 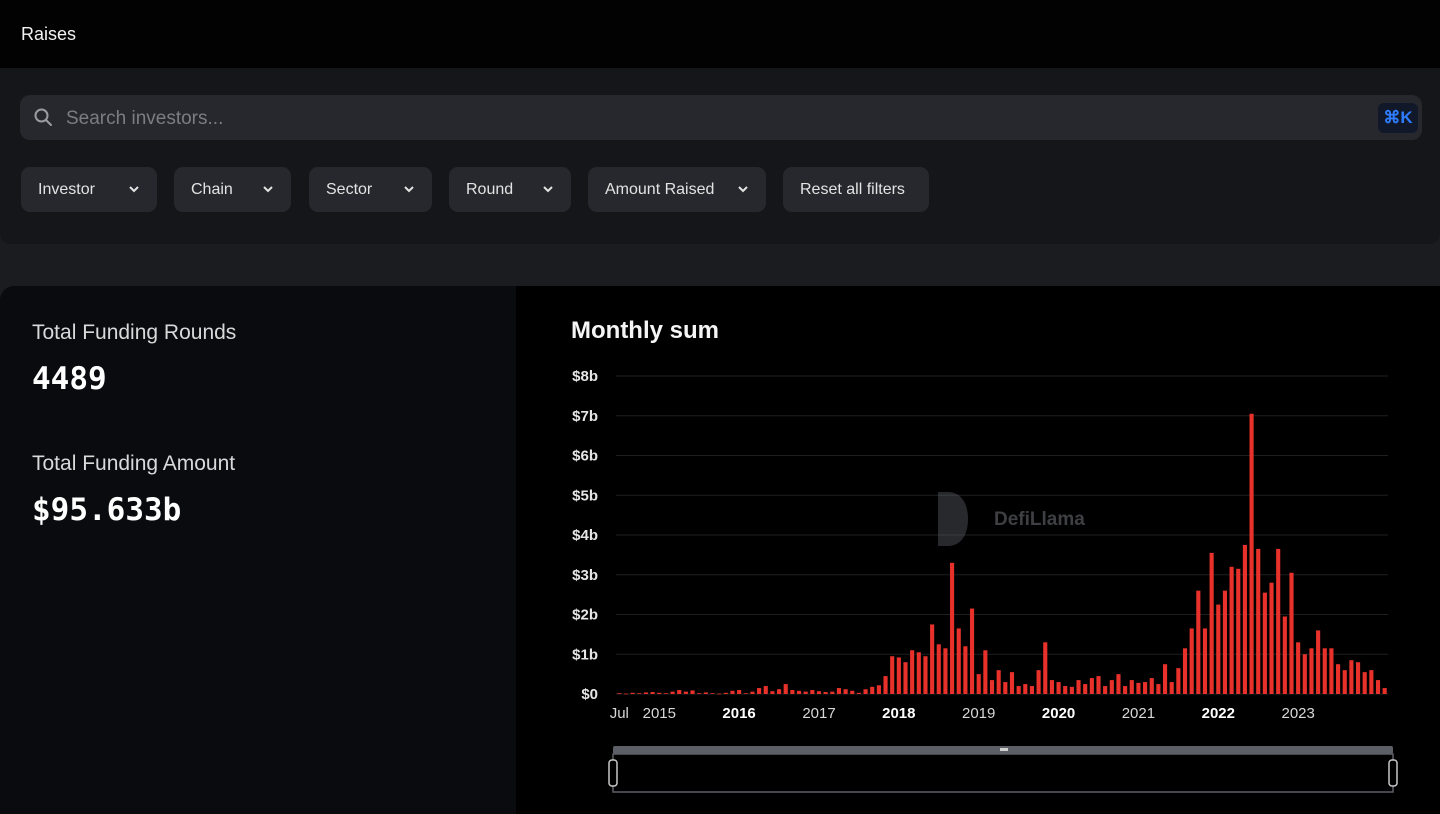 I want to click on zoom-slider-window, so click(x=1003, y=773).